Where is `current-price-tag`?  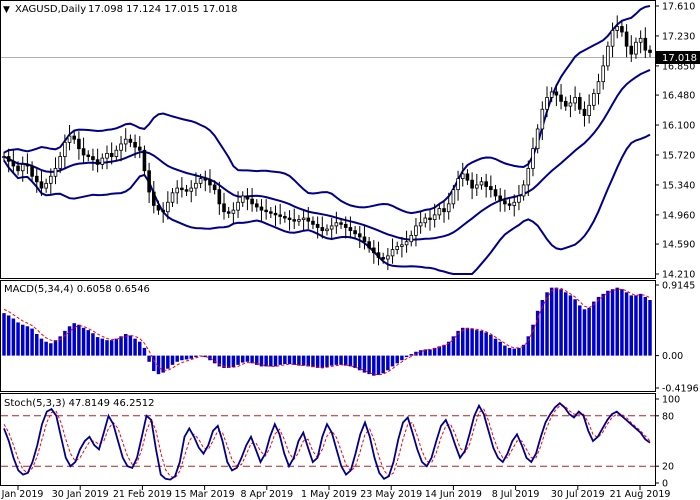
current-price-tag is located at coordinates (678, 57).